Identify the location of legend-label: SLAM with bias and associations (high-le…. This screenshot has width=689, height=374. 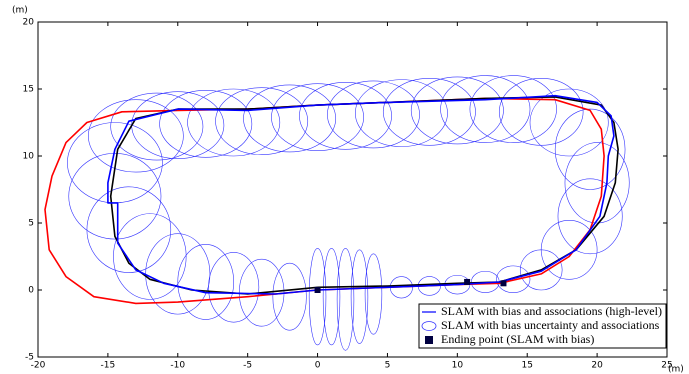
(551, 311).